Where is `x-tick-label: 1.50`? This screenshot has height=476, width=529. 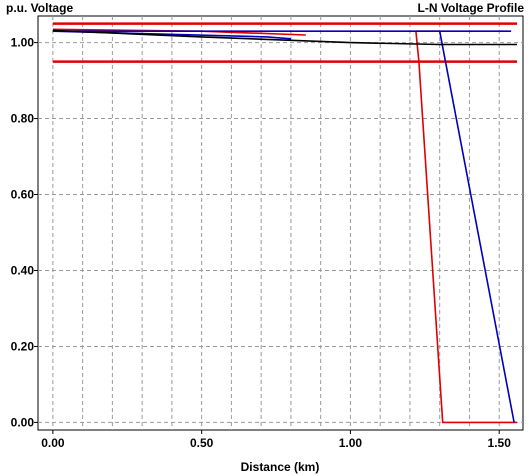 x-tick-label: 1.50 is located at coordinates (500, 443).